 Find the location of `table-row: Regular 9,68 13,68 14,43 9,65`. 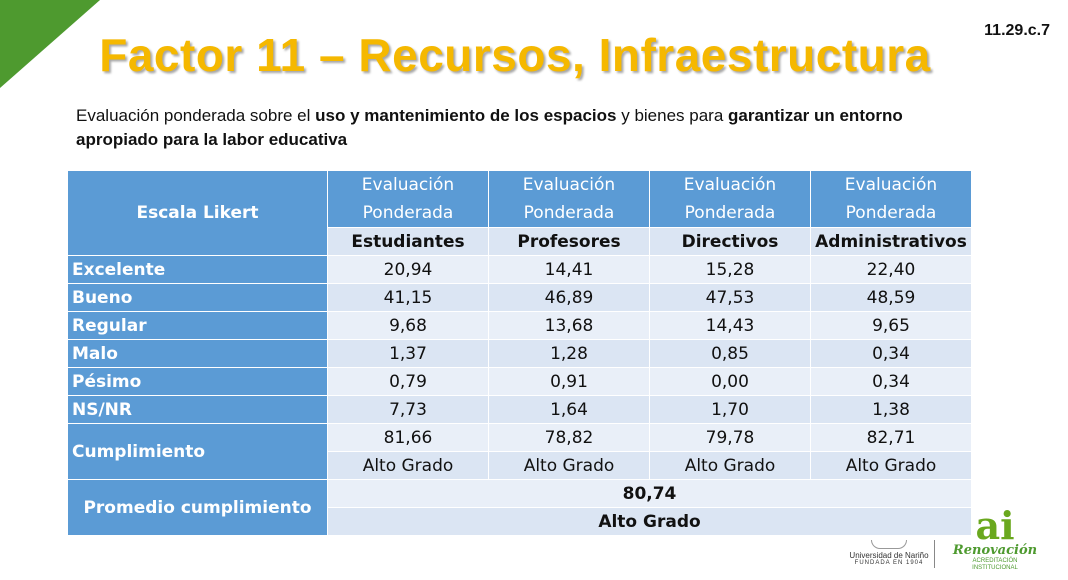

table-row: Regular 9,68 13,68 14,43 9,65 is located at coordinates (519, 325).